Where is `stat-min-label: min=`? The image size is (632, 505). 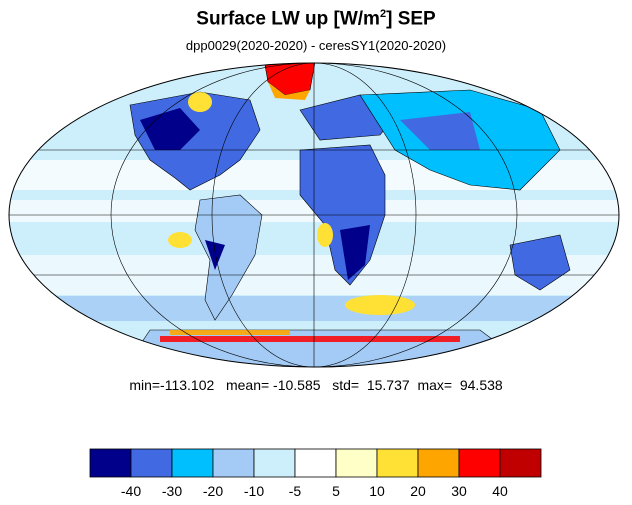 stat-min-label: min= is located at coordinates (145, 385).